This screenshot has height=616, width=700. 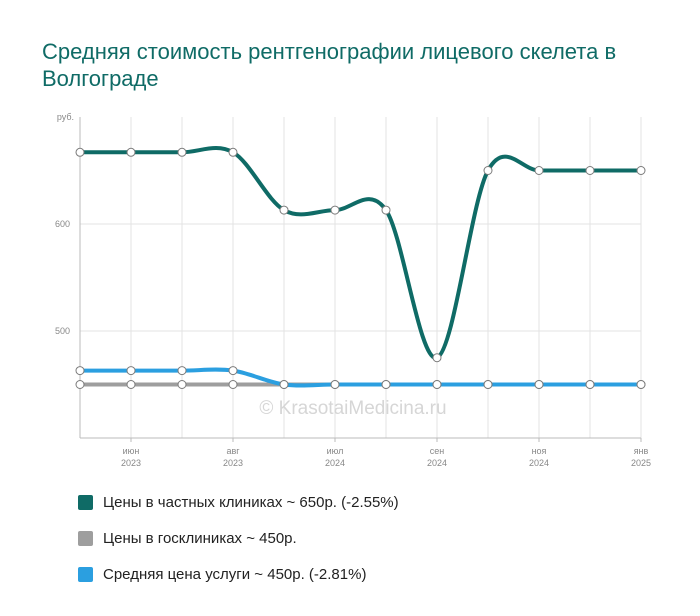 I want to click on y-unit-label: руб., so click(x=65, y=117).